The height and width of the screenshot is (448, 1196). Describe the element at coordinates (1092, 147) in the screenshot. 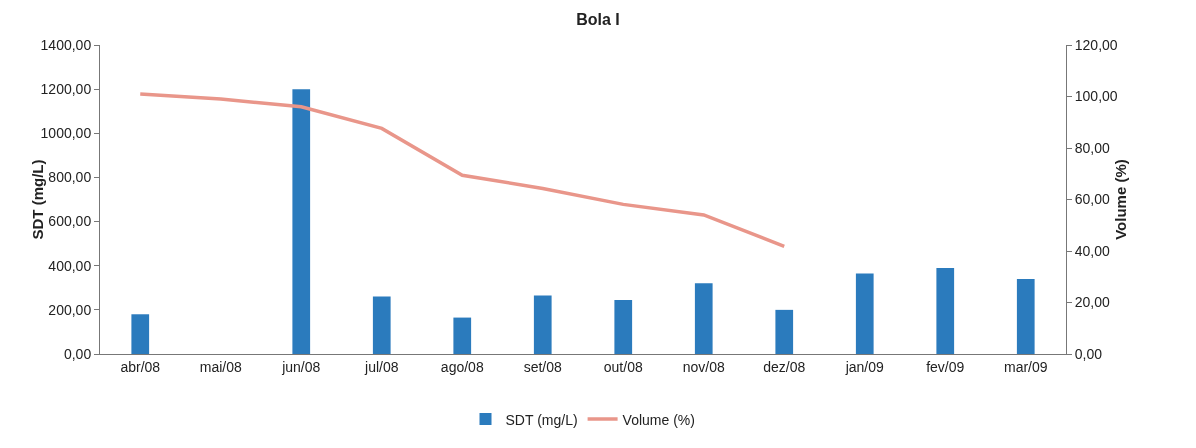

I see `y2-tick-label: 80,00` at that location.